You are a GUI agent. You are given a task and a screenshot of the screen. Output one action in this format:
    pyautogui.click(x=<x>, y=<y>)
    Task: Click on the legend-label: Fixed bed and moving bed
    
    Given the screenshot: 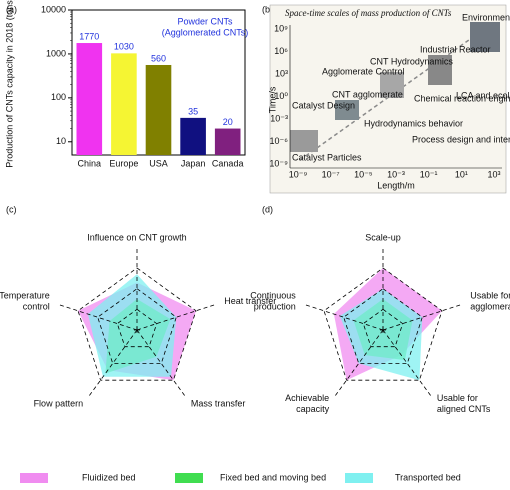 What is the action you would take?
    pyautogui.click(x=273, y=477)
    